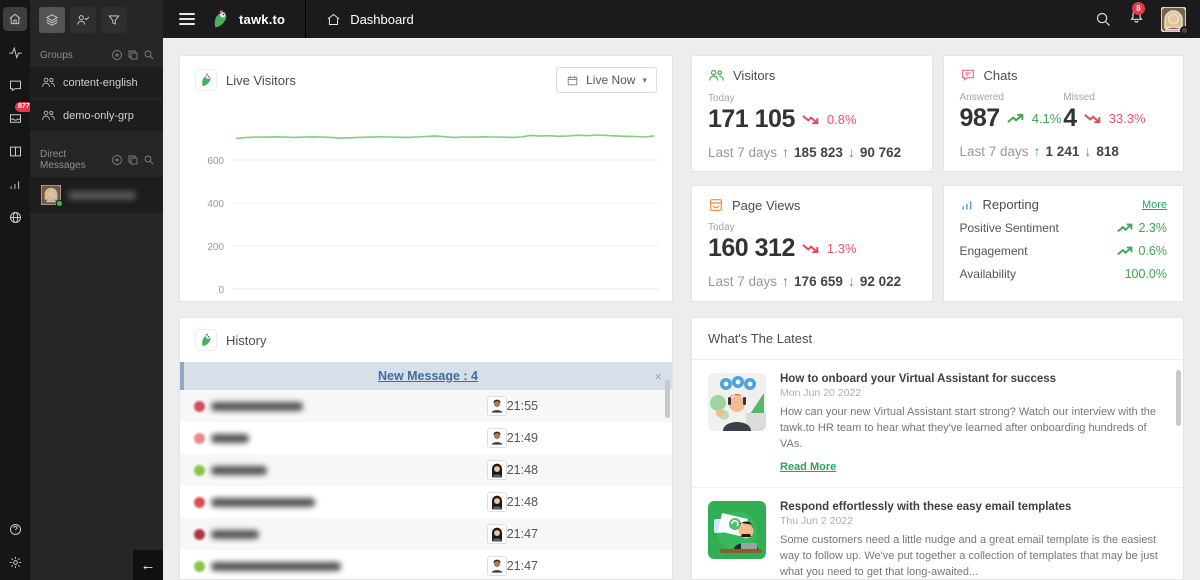 The width and height of the screenshot is (1200, 580). What do you see at coordinates (96, 115) in the screenshot?
I see `group-item-demo-only-grp: demo-only-grp` at bounding box center [96, 115].